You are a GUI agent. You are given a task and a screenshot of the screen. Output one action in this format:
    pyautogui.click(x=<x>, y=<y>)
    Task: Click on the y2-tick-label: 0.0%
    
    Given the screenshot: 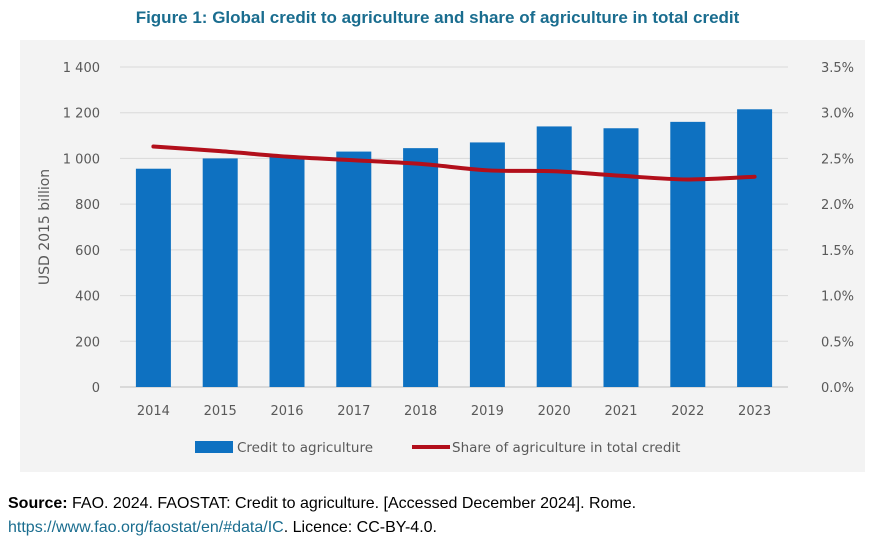 What is the action you would take?
    pyautogui.click(x=837, y=388)
    